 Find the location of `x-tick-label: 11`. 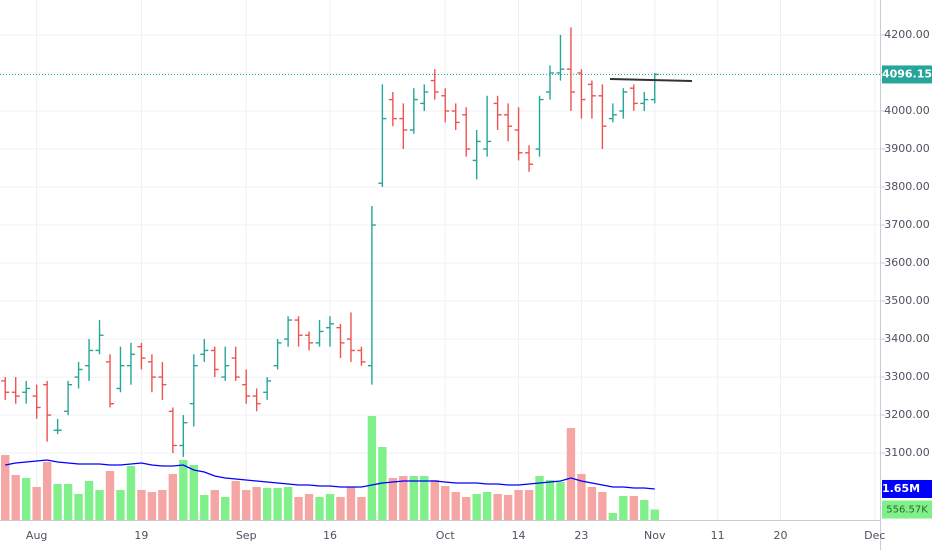

x-tick-label: 11 is located at coordinates (718, 535).